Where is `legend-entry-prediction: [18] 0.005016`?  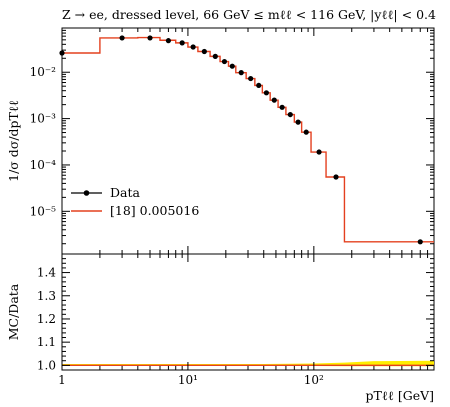 legend-entry-prediction: [18] 0.005016 is located at coordinates (135, 210).